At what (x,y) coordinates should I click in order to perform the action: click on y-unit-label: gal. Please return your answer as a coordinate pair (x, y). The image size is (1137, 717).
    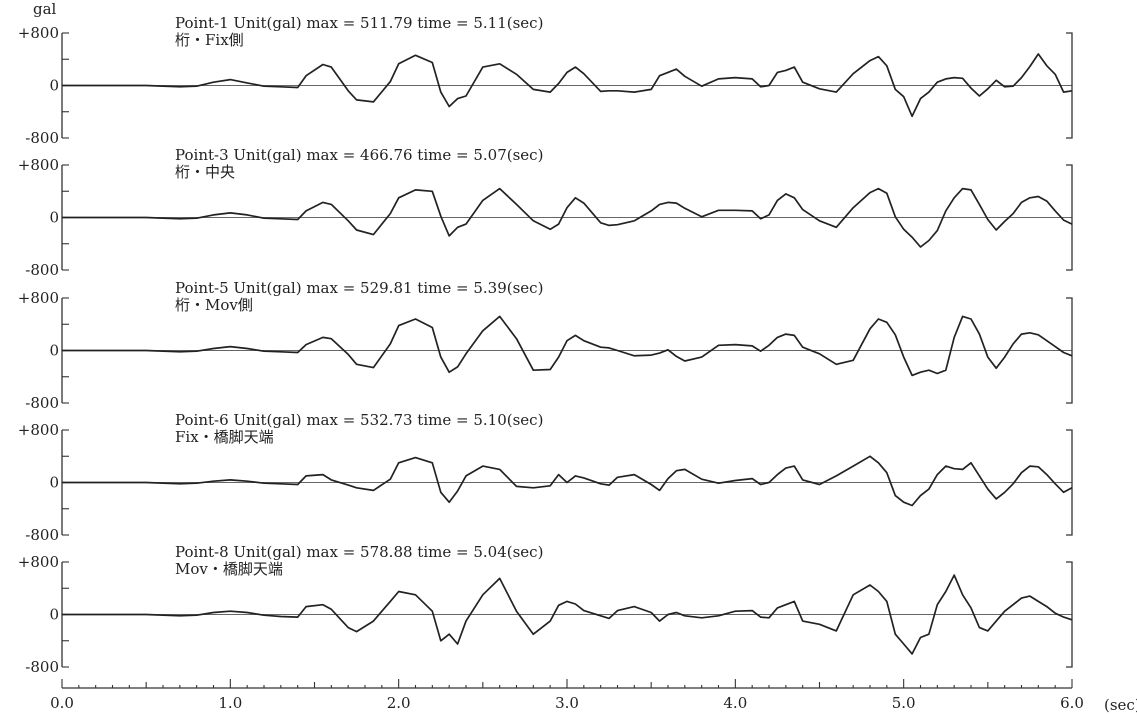
    Looking at the image, I should click on (45, 9).